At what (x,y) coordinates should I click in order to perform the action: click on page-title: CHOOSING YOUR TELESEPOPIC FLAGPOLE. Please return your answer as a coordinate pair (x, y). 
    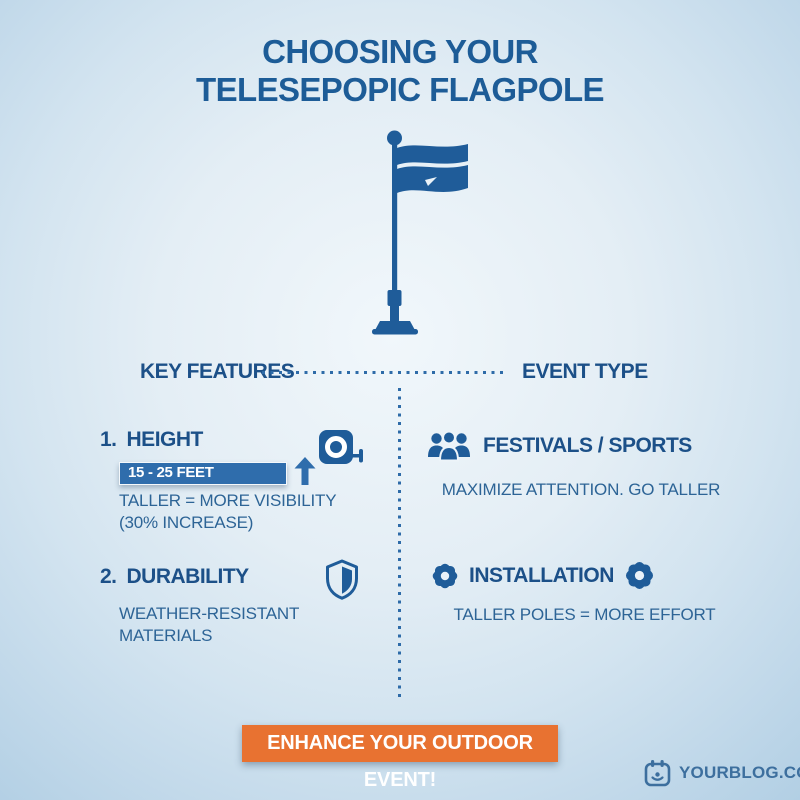
    Looking at the image, I should click on (400, 71).